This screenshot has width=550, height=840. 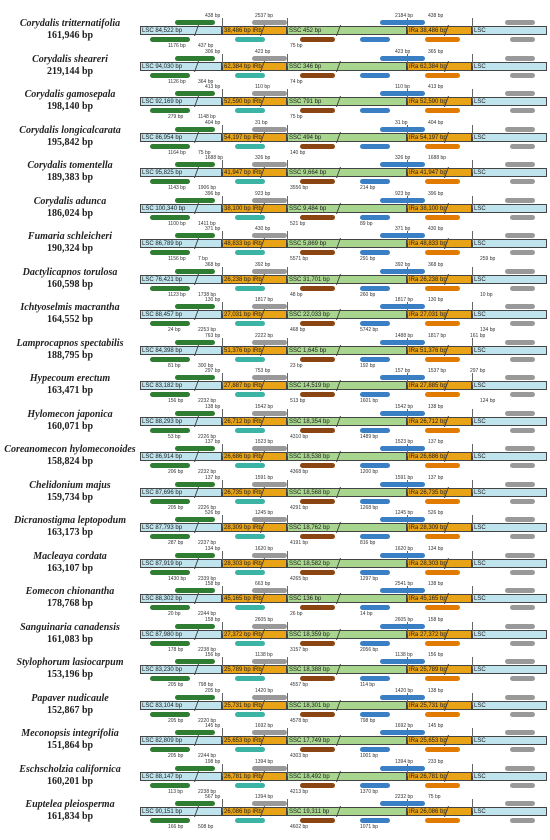 I want to click on bp-label: 1688 bp, so click(x=214, y=158).